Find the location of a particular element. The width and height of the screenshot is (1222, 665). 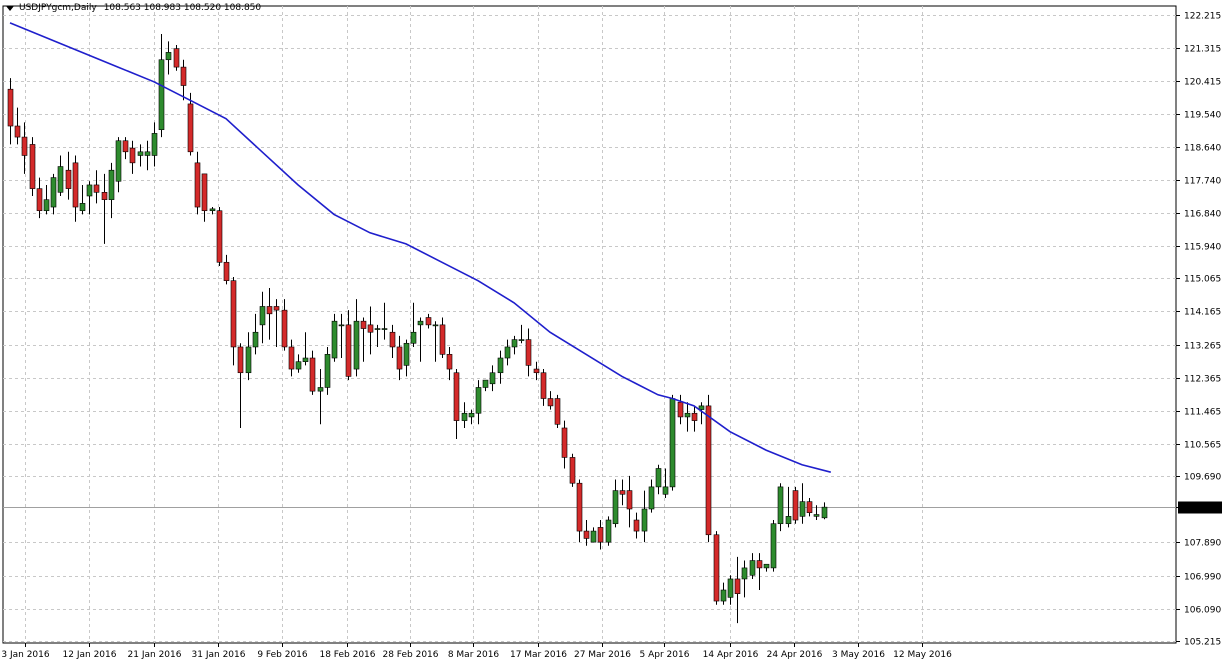

y-tick-label: 117.740 is located at coordinates (1202, 182).